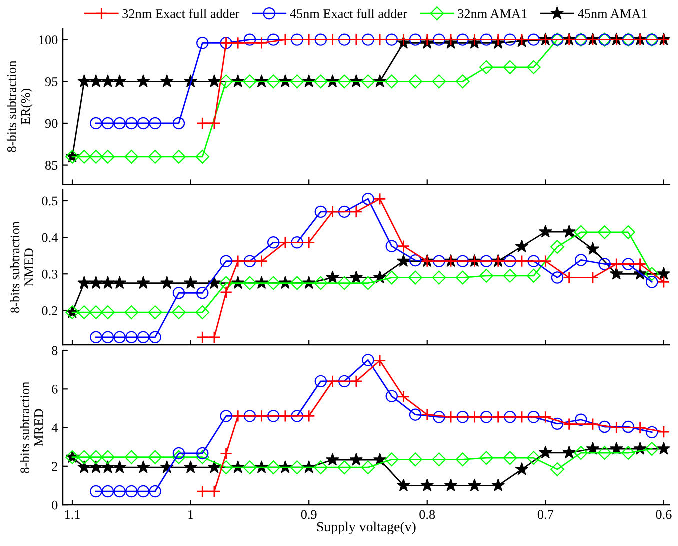 The width and height of the screenshot is (678, 546). Describe the element at coordinates (49, 40) in the screenshot. I see `y-tick-label: 100` at that location.